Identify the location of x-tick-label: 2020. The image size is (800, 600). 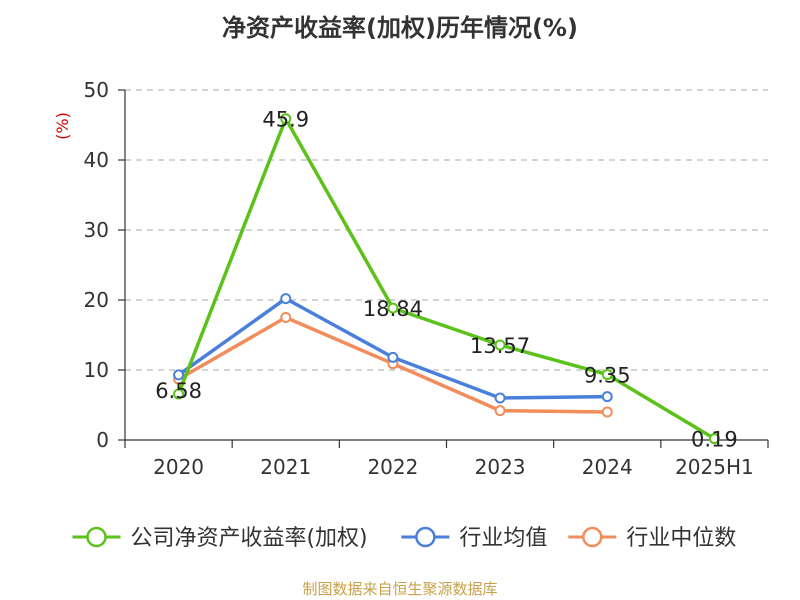
(178, 467).